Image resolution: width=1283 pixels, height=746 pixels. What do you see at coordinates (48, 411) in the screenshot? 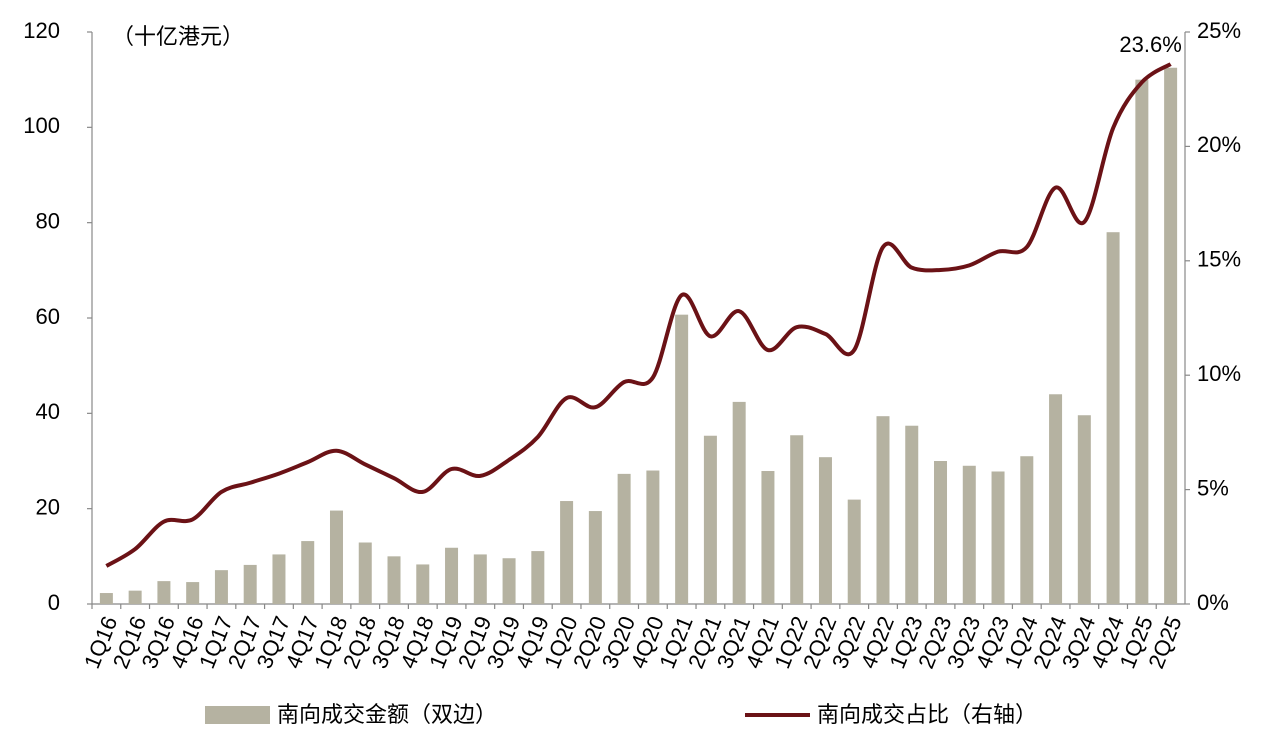
I see `y-tick-label: 40` at bounding box center [48, 411].